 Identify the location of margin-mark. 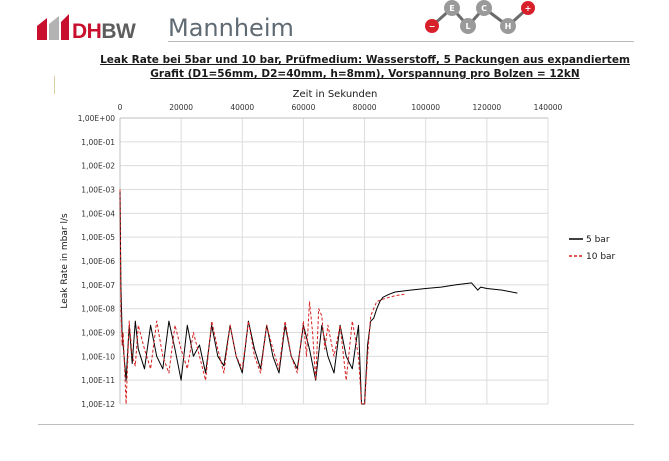
(54, 85).